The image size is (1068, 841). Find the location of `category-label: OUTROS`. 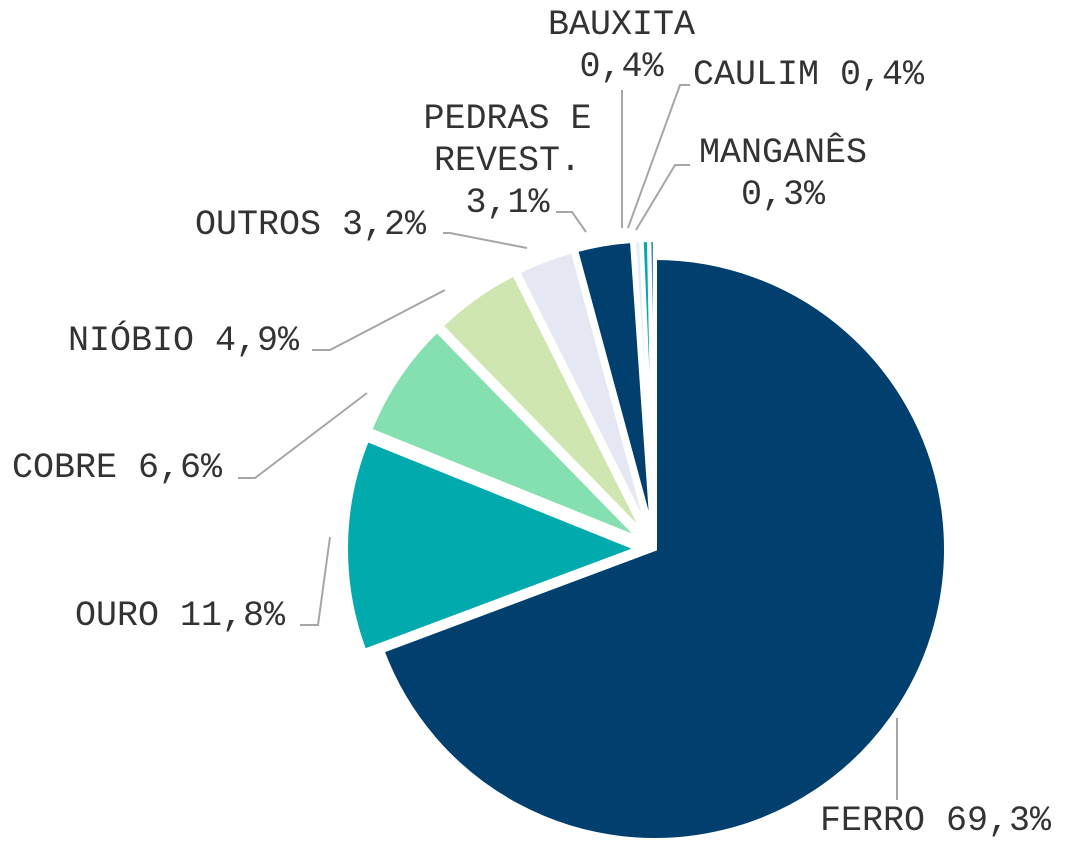

category-label: OUTROS is located at coordinates (258, 225).